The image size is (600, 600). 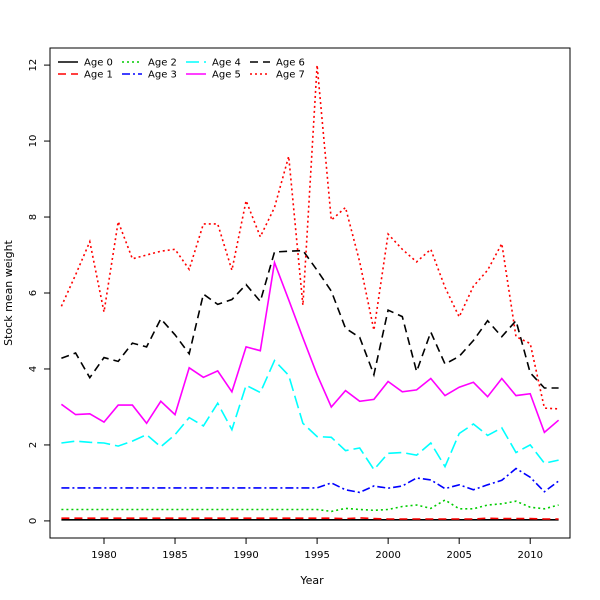 I want to click on x-tick-label: 1980, so click(x=103, y=555).